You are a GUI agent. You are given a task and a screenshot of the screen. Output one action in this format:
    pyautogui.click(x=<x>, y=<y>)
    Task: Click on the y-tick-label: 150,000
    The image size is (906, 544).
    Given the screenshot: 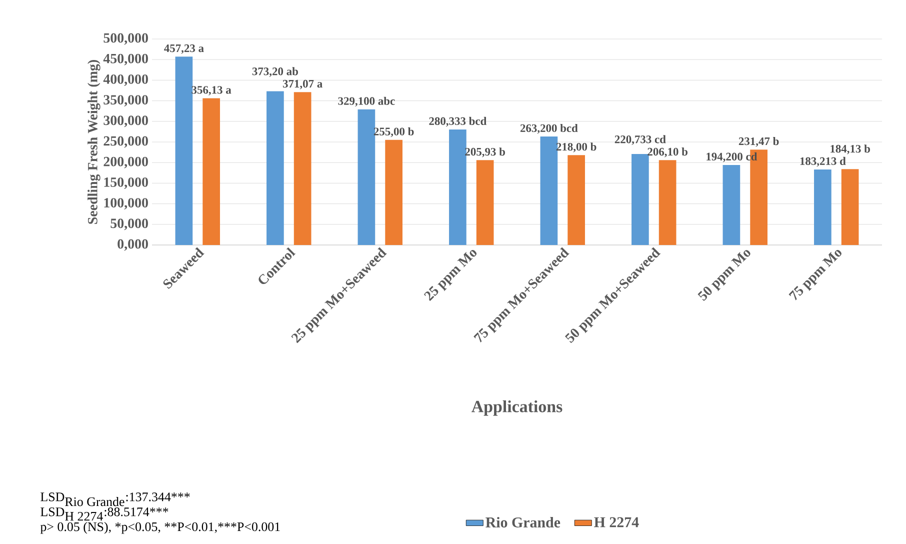 What is the action you would take?
    pyautogui.click(x=126, y=183)
    